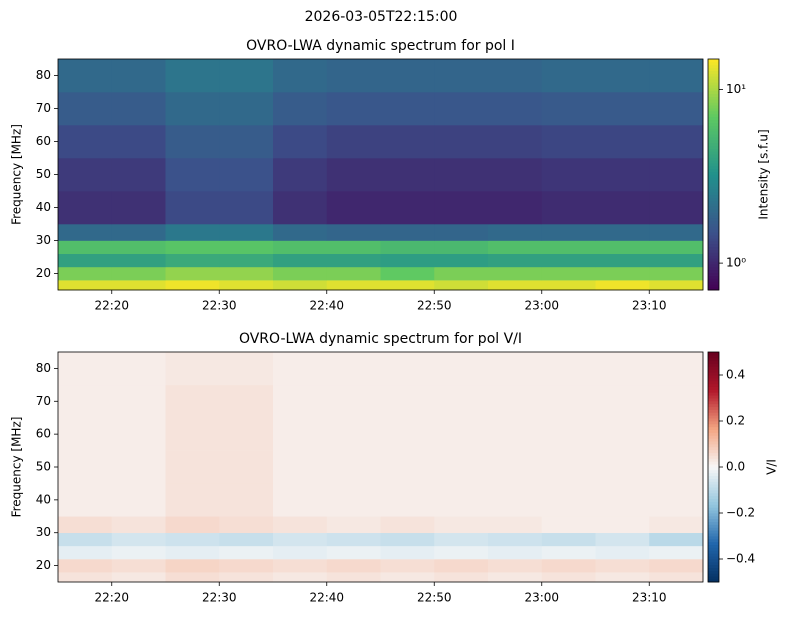  I want to click on x-tick-label: 22:30, so click(219, 598).